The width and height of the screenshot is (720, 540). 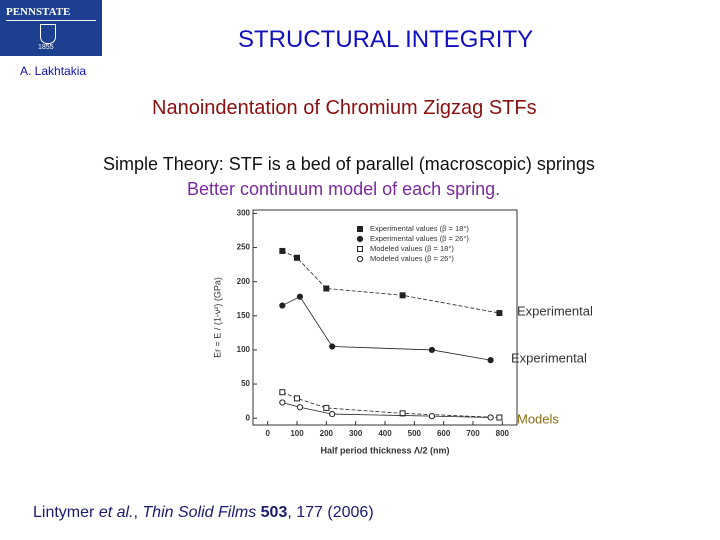 What do you see at coordinates (245, 383) in the screenshot?
I see `y-tick-label: 50` at bounding box center [245, 383].